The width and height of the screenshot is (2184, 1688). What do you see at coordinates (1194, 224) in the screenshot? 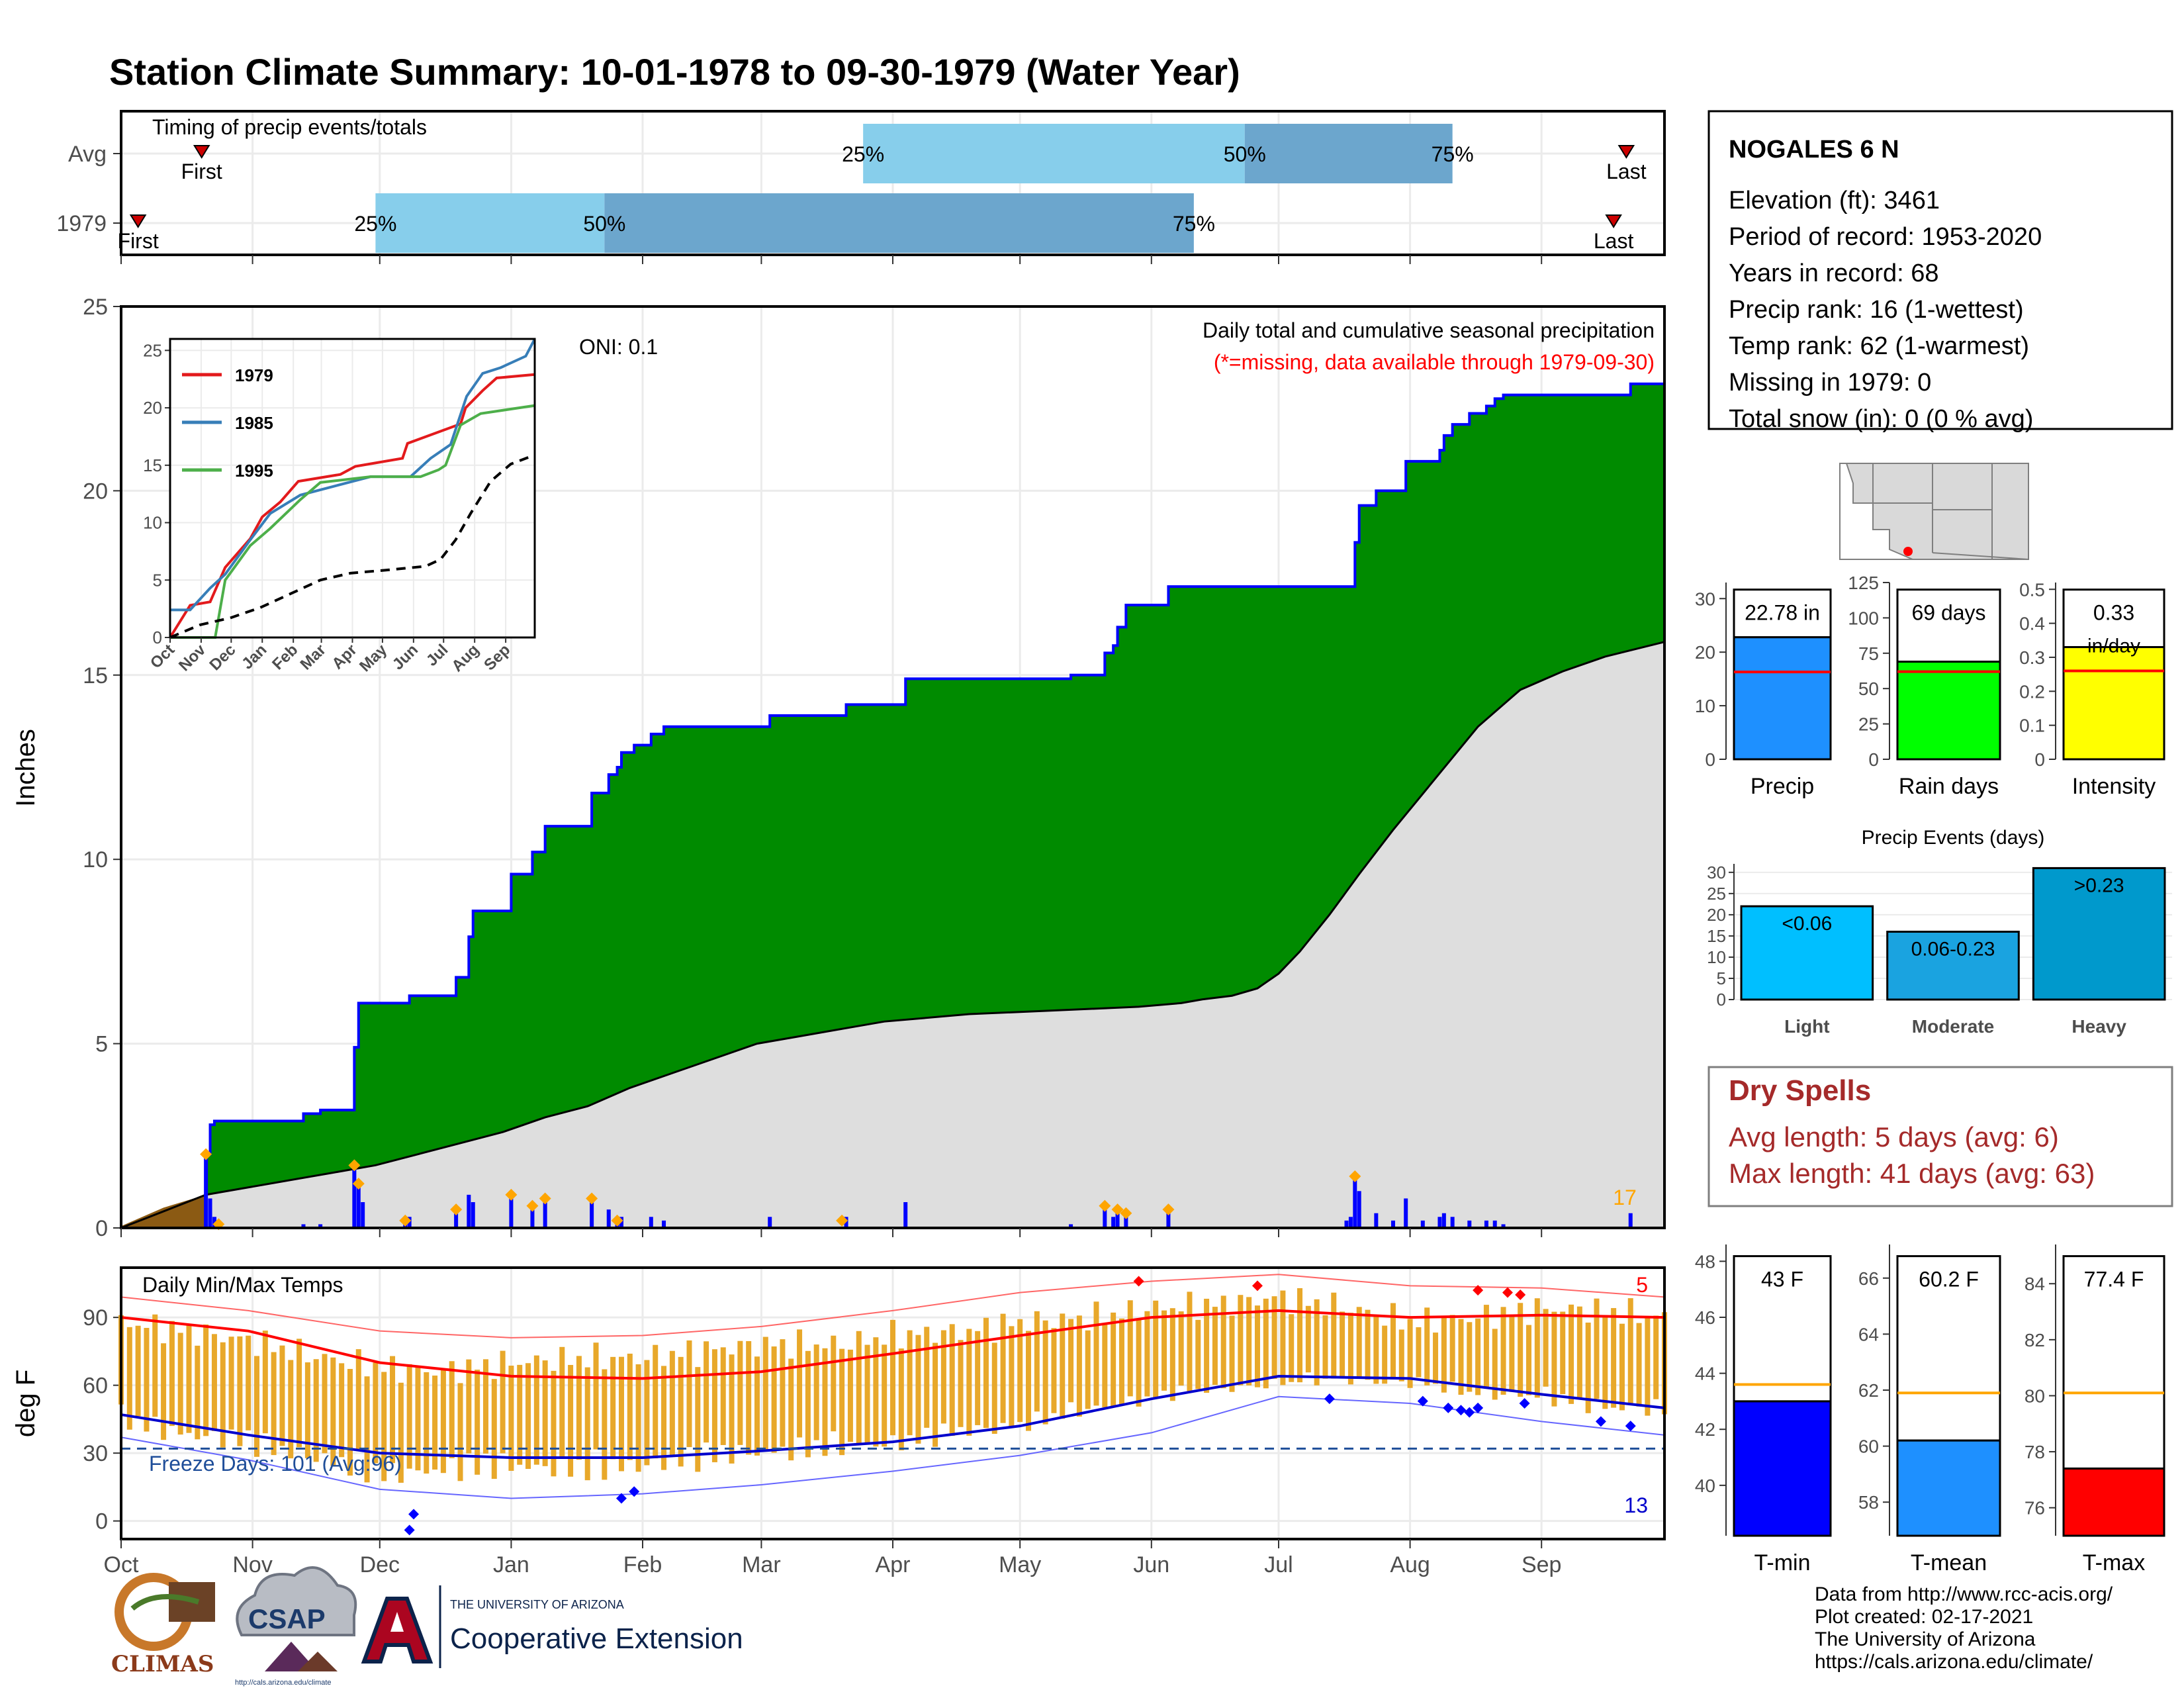
I see `timing-quantile-label: 75%` at bounding box center [1194, 224].